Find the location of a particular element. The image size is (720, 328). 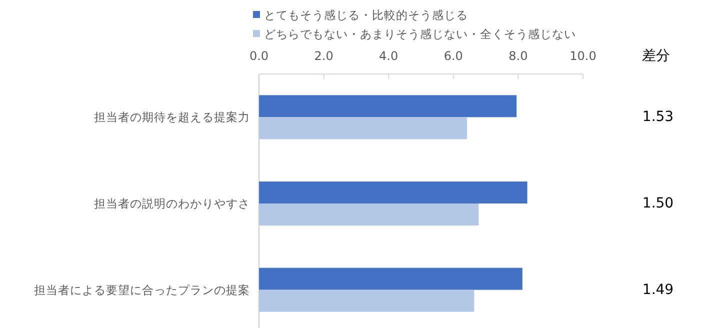

y-tick-label: 担当者の期待を超える提案力 is located at coordinates (172, 117).